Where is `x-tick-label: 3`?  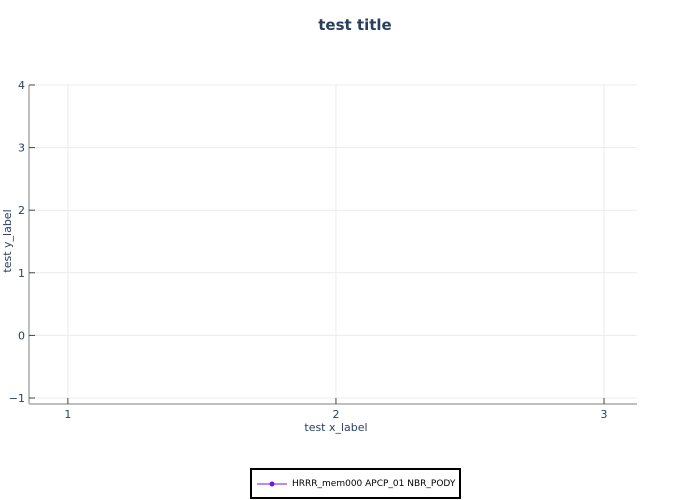
x-tick-label: 3 is located at coordinates (604, 414).